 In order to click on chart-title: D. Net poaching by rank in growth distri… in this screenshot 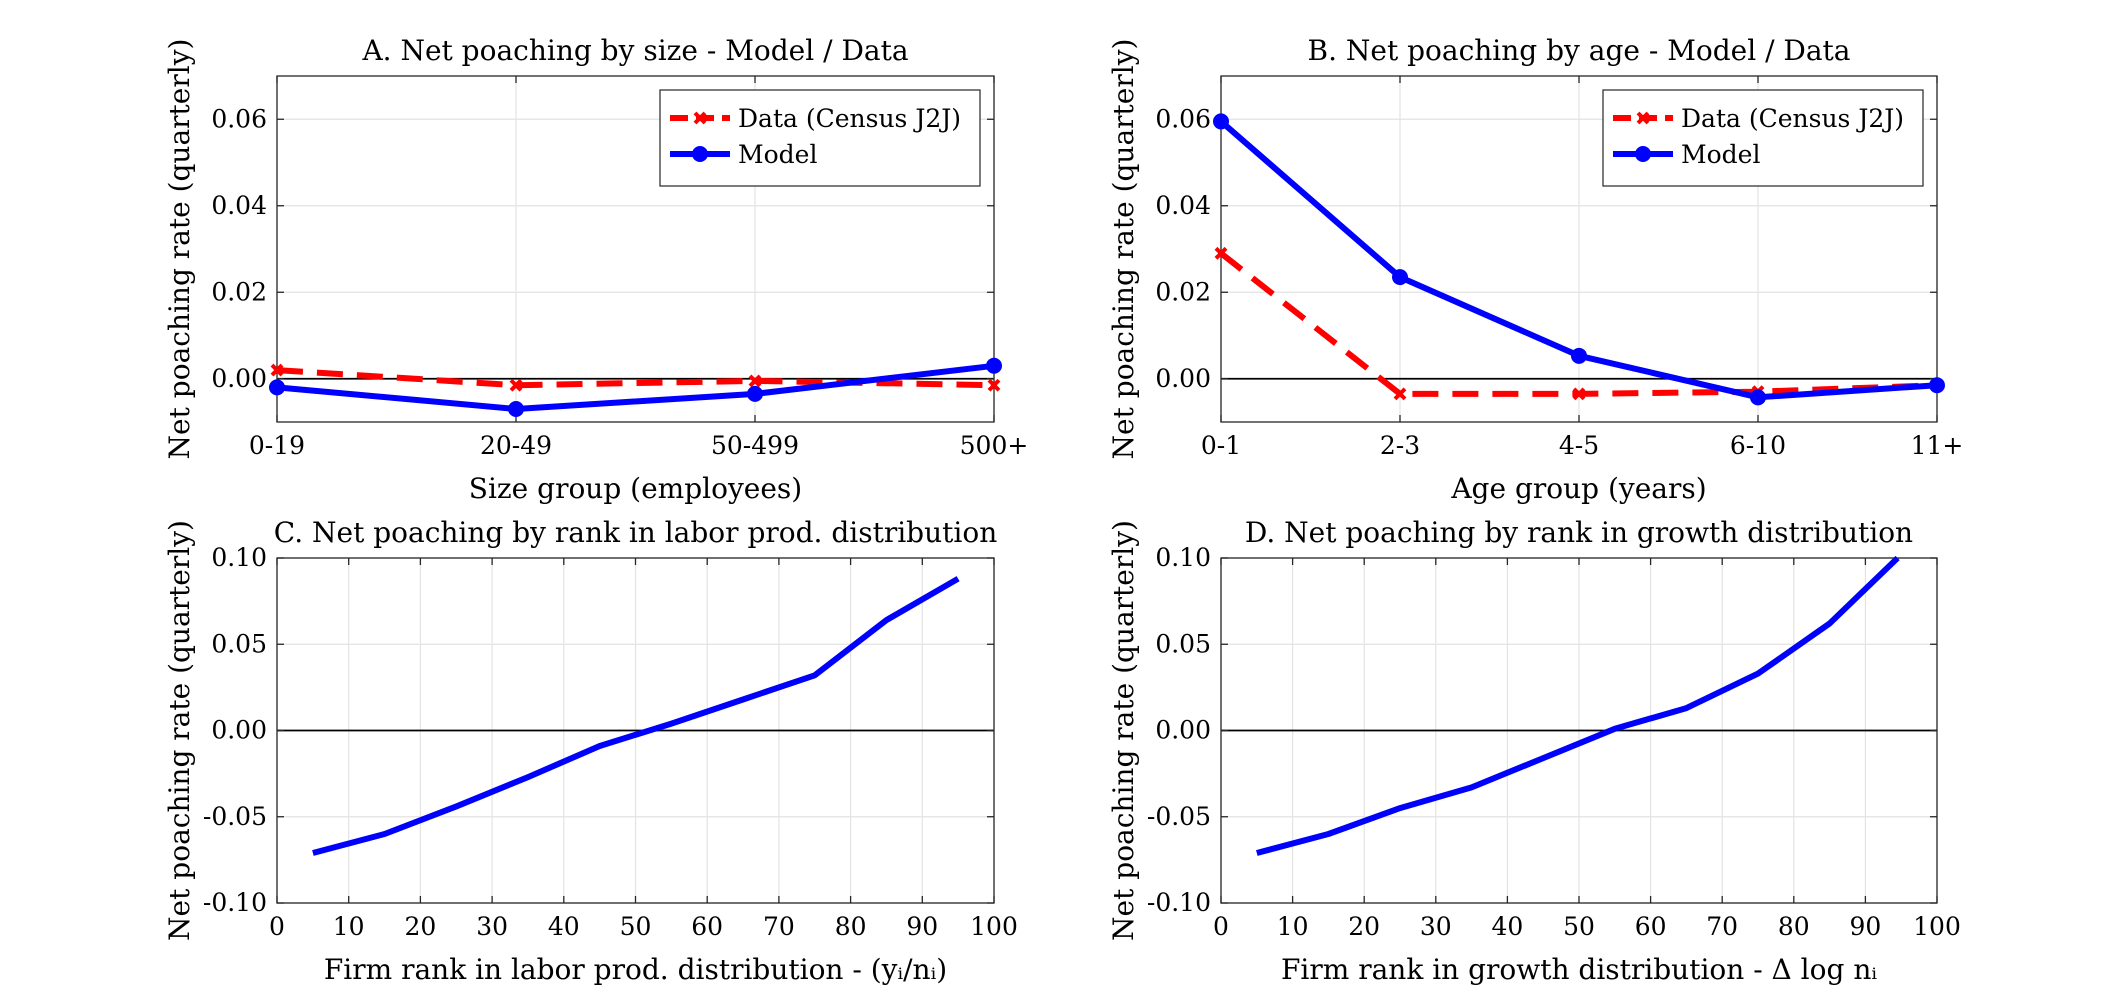, I will do `click(1579, 532)`.